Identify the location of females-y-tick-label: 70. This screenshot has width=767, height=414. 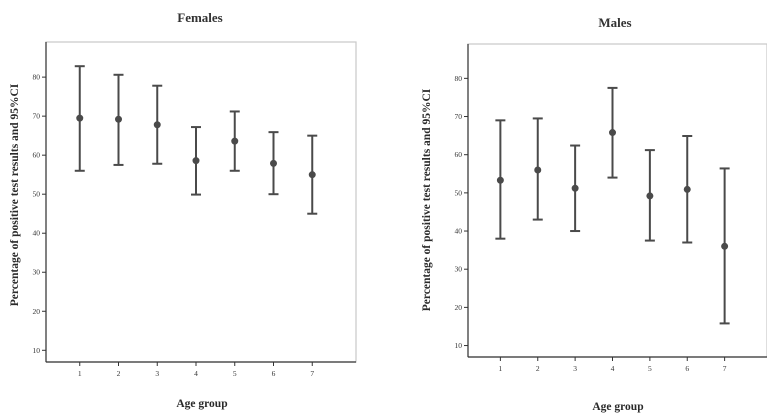
(37, 116).